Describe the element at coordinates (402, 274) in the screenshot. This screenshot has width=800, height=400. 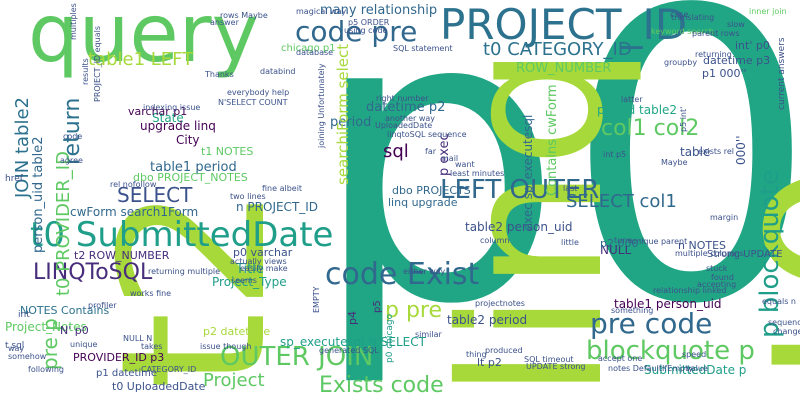
I see `cloud-word: code Exist` at that location.